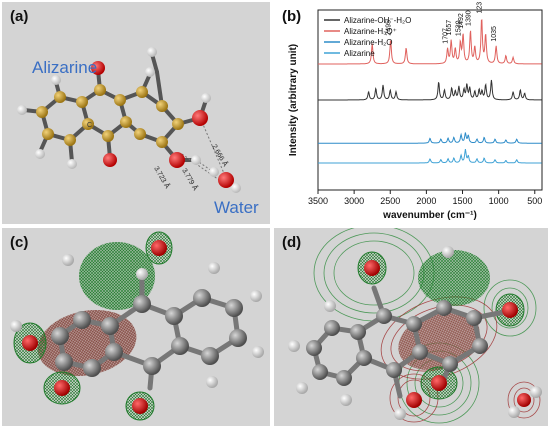  I want to click on x-tick-label: 2000, so click(426, 201).